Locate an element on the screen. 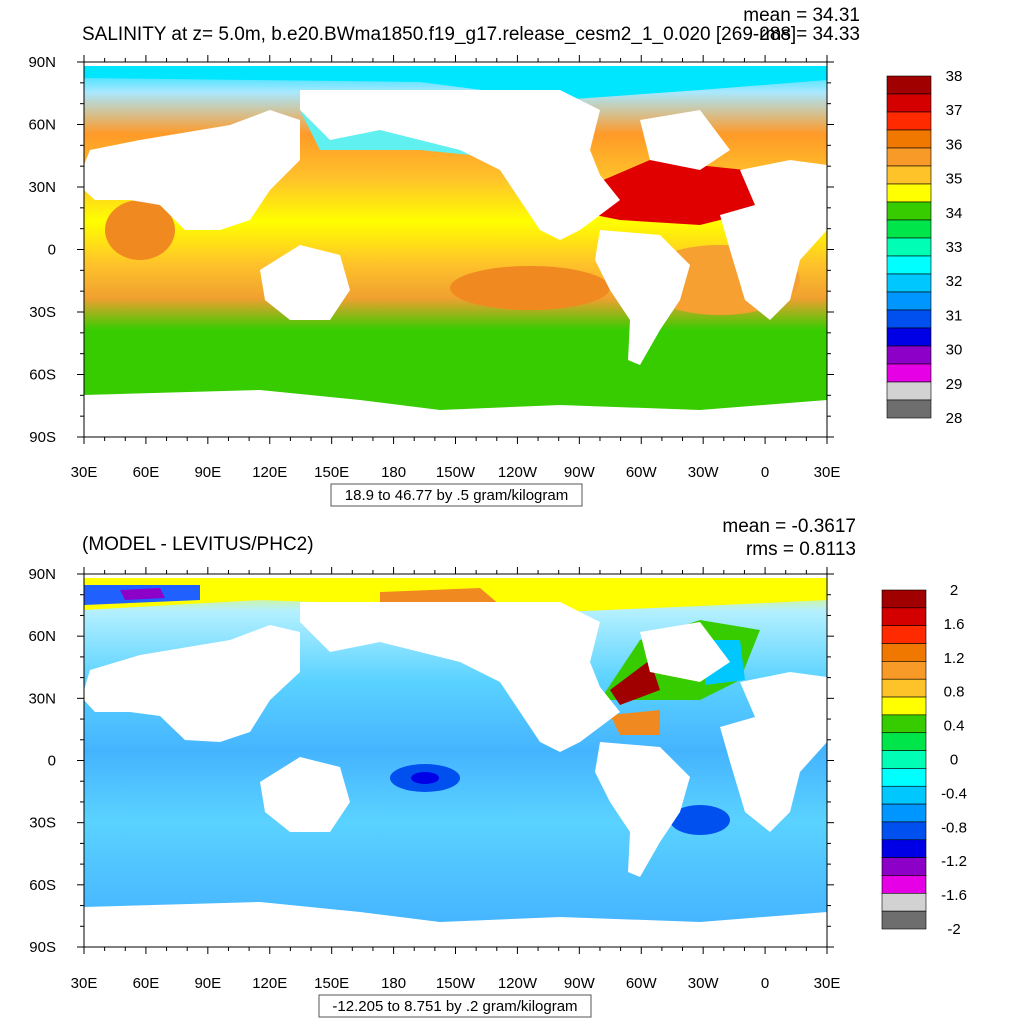  colorbar-label: 33 is located at coordinates (954, 247).